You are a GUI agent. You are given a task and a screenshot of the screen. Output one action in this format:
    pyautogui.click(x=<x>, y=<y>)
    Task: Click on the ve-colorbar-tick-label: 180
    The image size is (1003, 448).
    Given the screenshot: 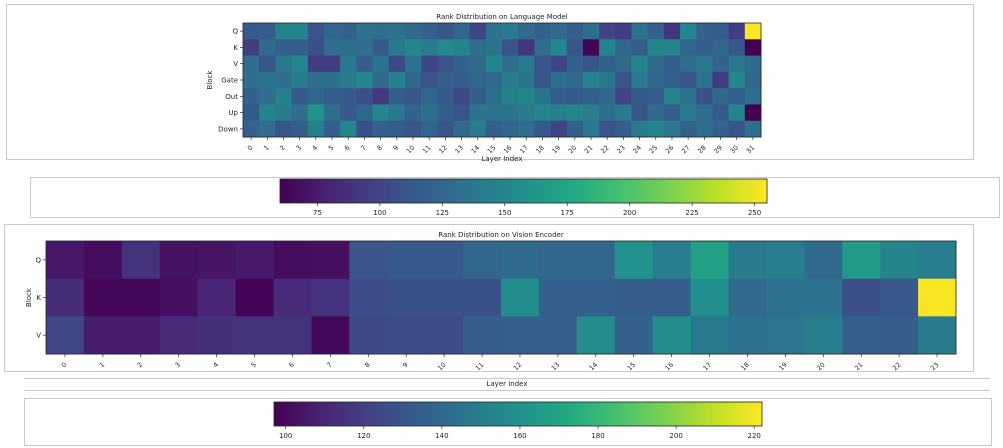 What is the action you would take?
    pyautogui.click(x=597, y=436)
    